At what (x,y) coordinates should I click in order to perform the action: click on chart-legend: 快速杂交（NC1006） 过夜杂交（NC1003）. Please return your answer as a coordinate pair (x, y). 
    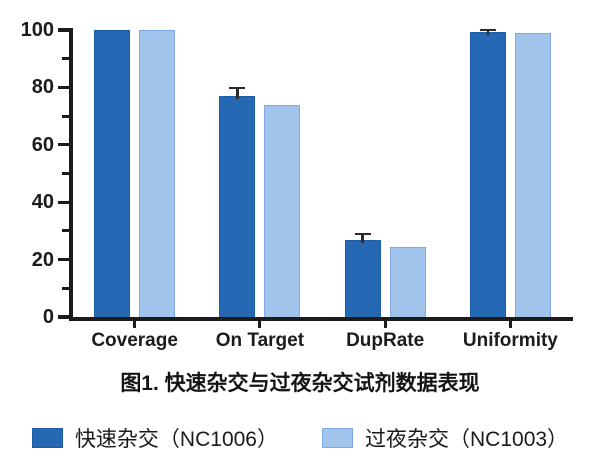
    Looking at the image, I should click on (300, 438).